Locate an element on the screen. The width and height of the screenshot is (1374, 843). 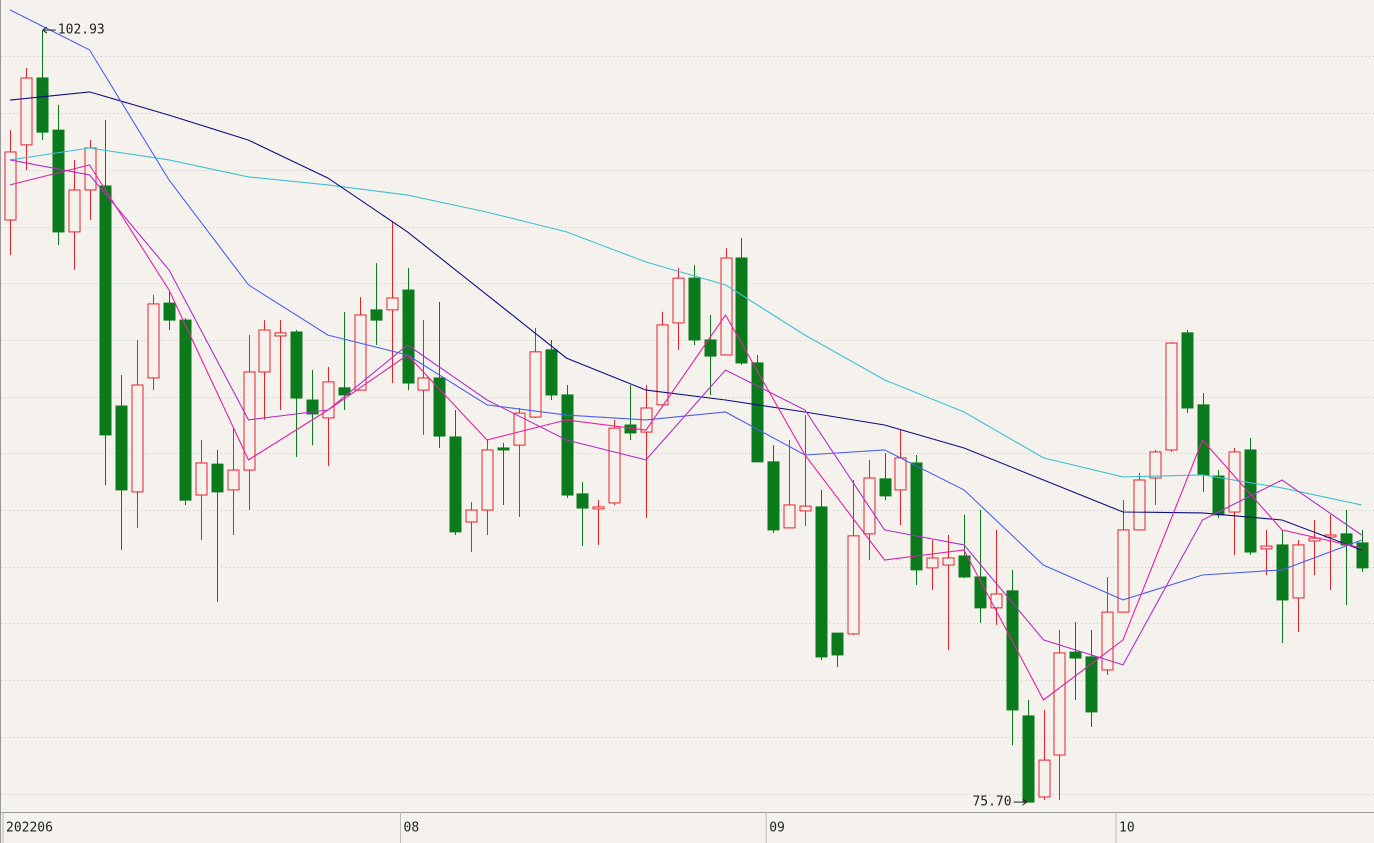
x-tick-label: 202206 is located at coordinates (29, 828).